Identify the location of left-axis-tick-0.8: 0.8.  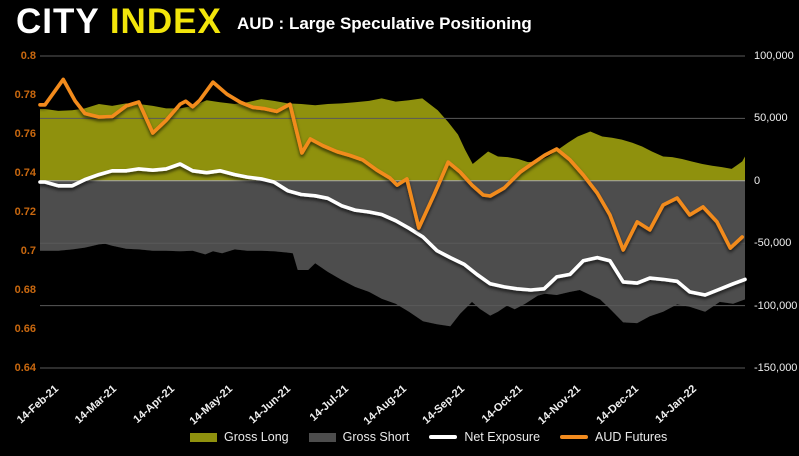
(28, 56).